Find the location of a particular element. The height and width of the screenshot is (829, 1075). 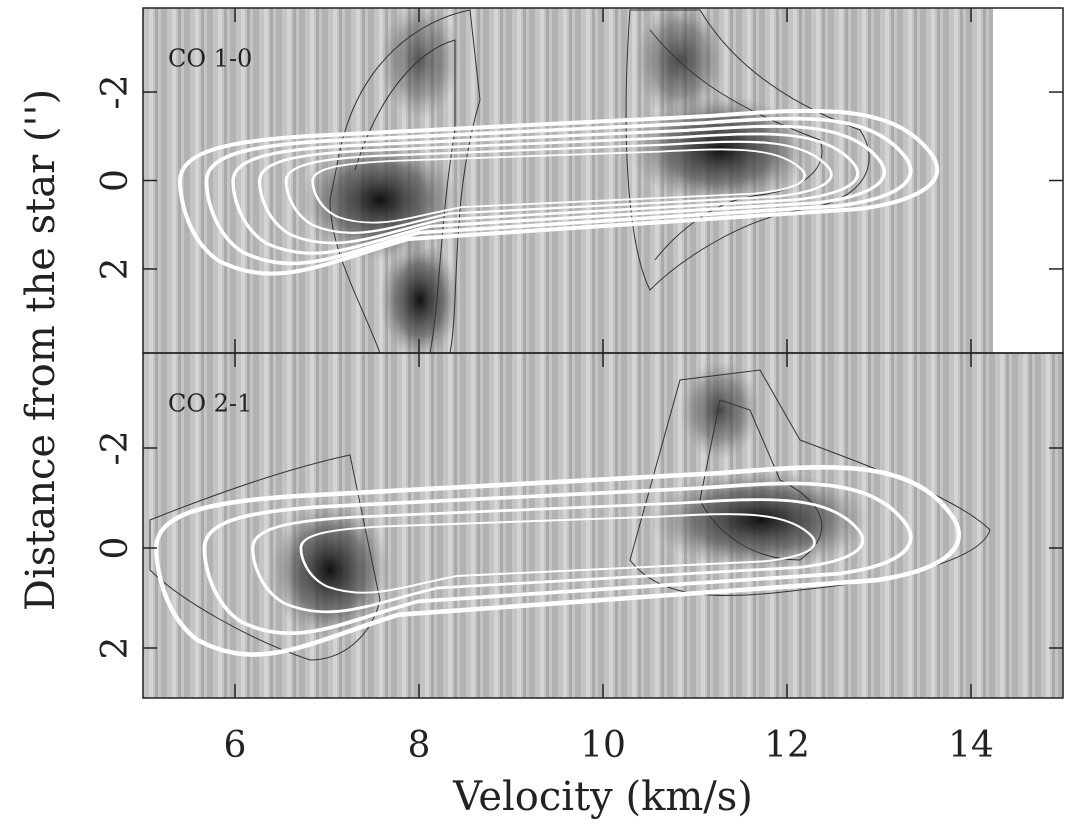

x-tick-label: 12 is located at coordinates (787, 745).